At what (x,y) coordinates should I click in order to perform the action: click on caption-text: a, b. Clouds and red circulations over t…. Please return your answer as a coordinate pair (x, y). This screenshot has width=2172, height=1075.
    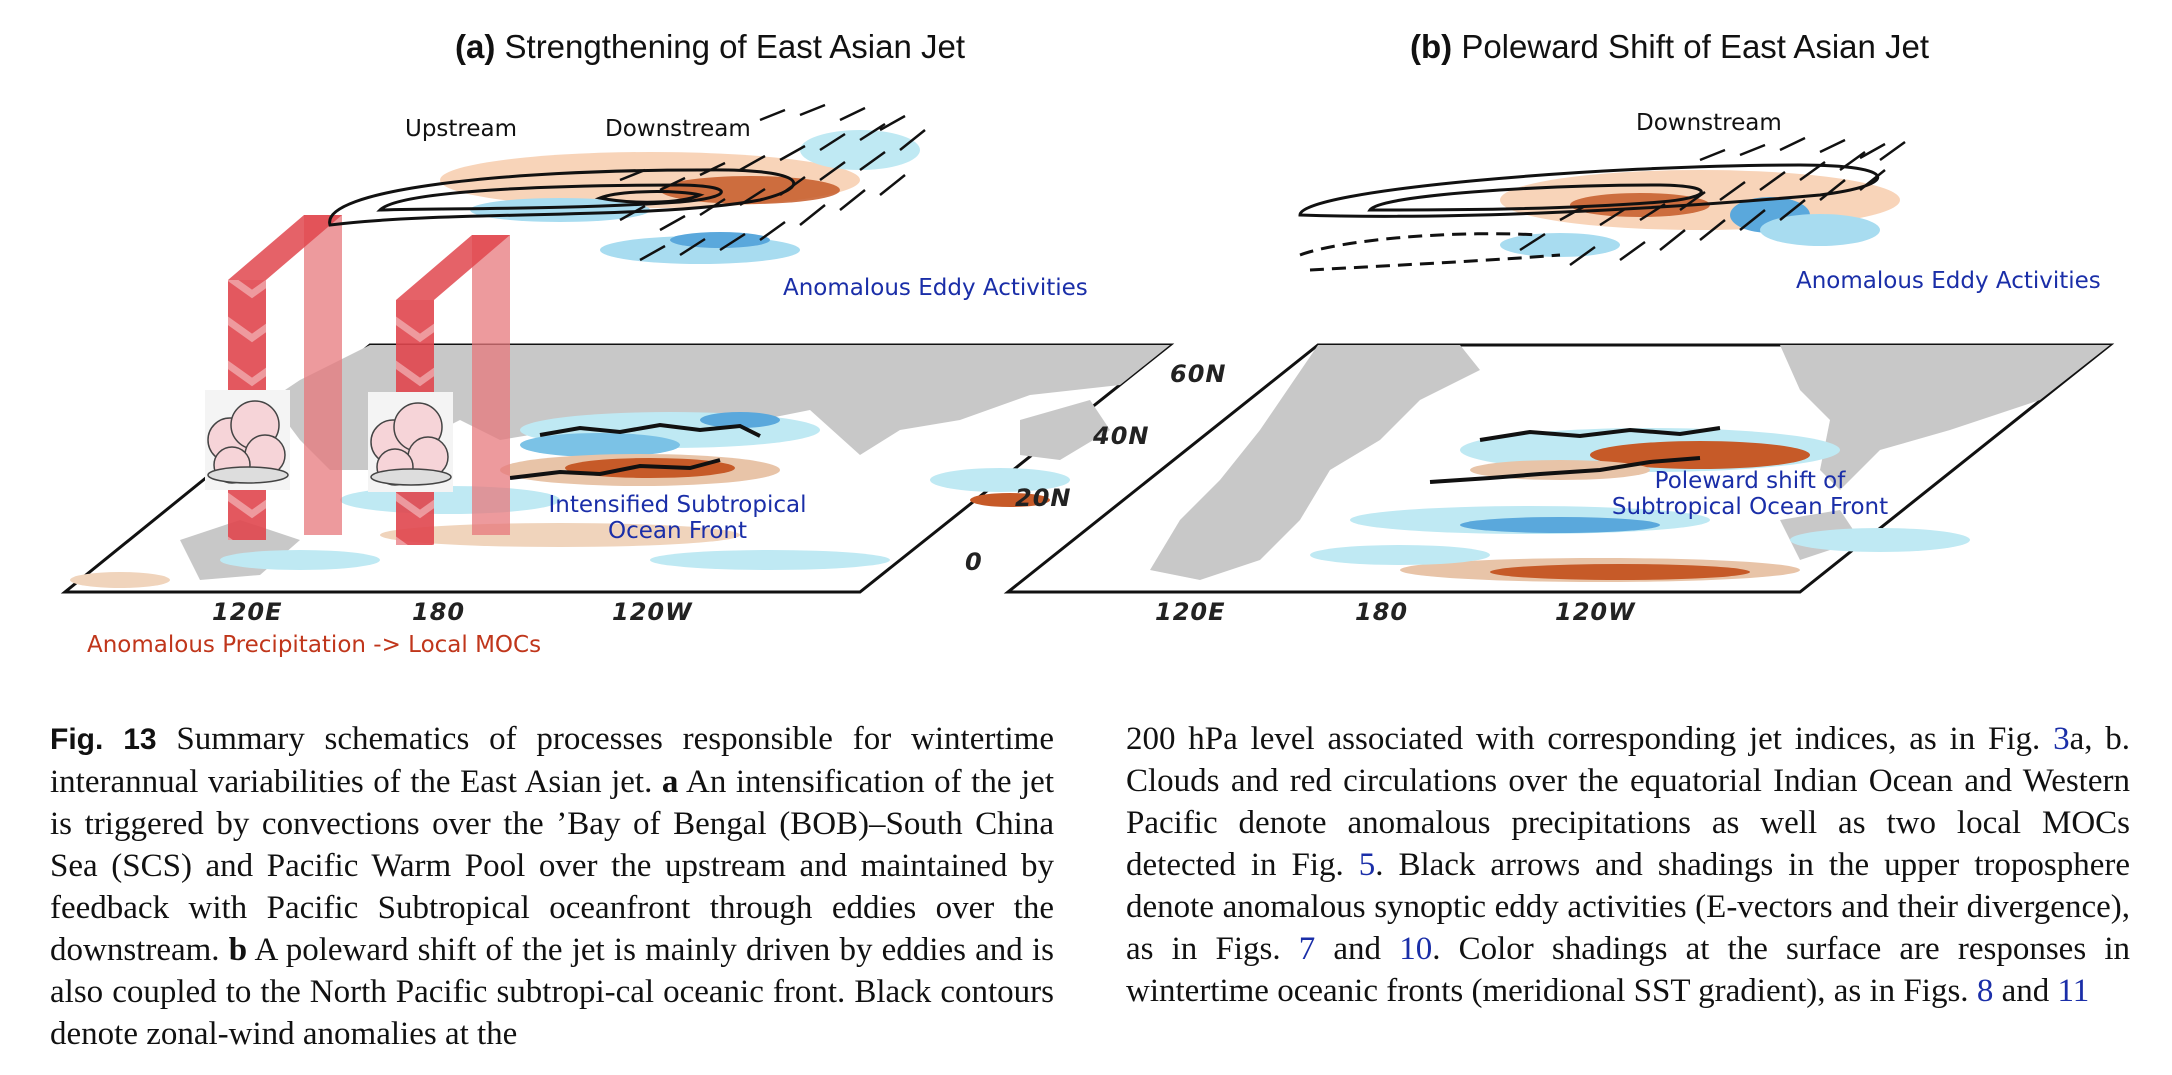
    Looking at the image, I should click on (1628, 802).